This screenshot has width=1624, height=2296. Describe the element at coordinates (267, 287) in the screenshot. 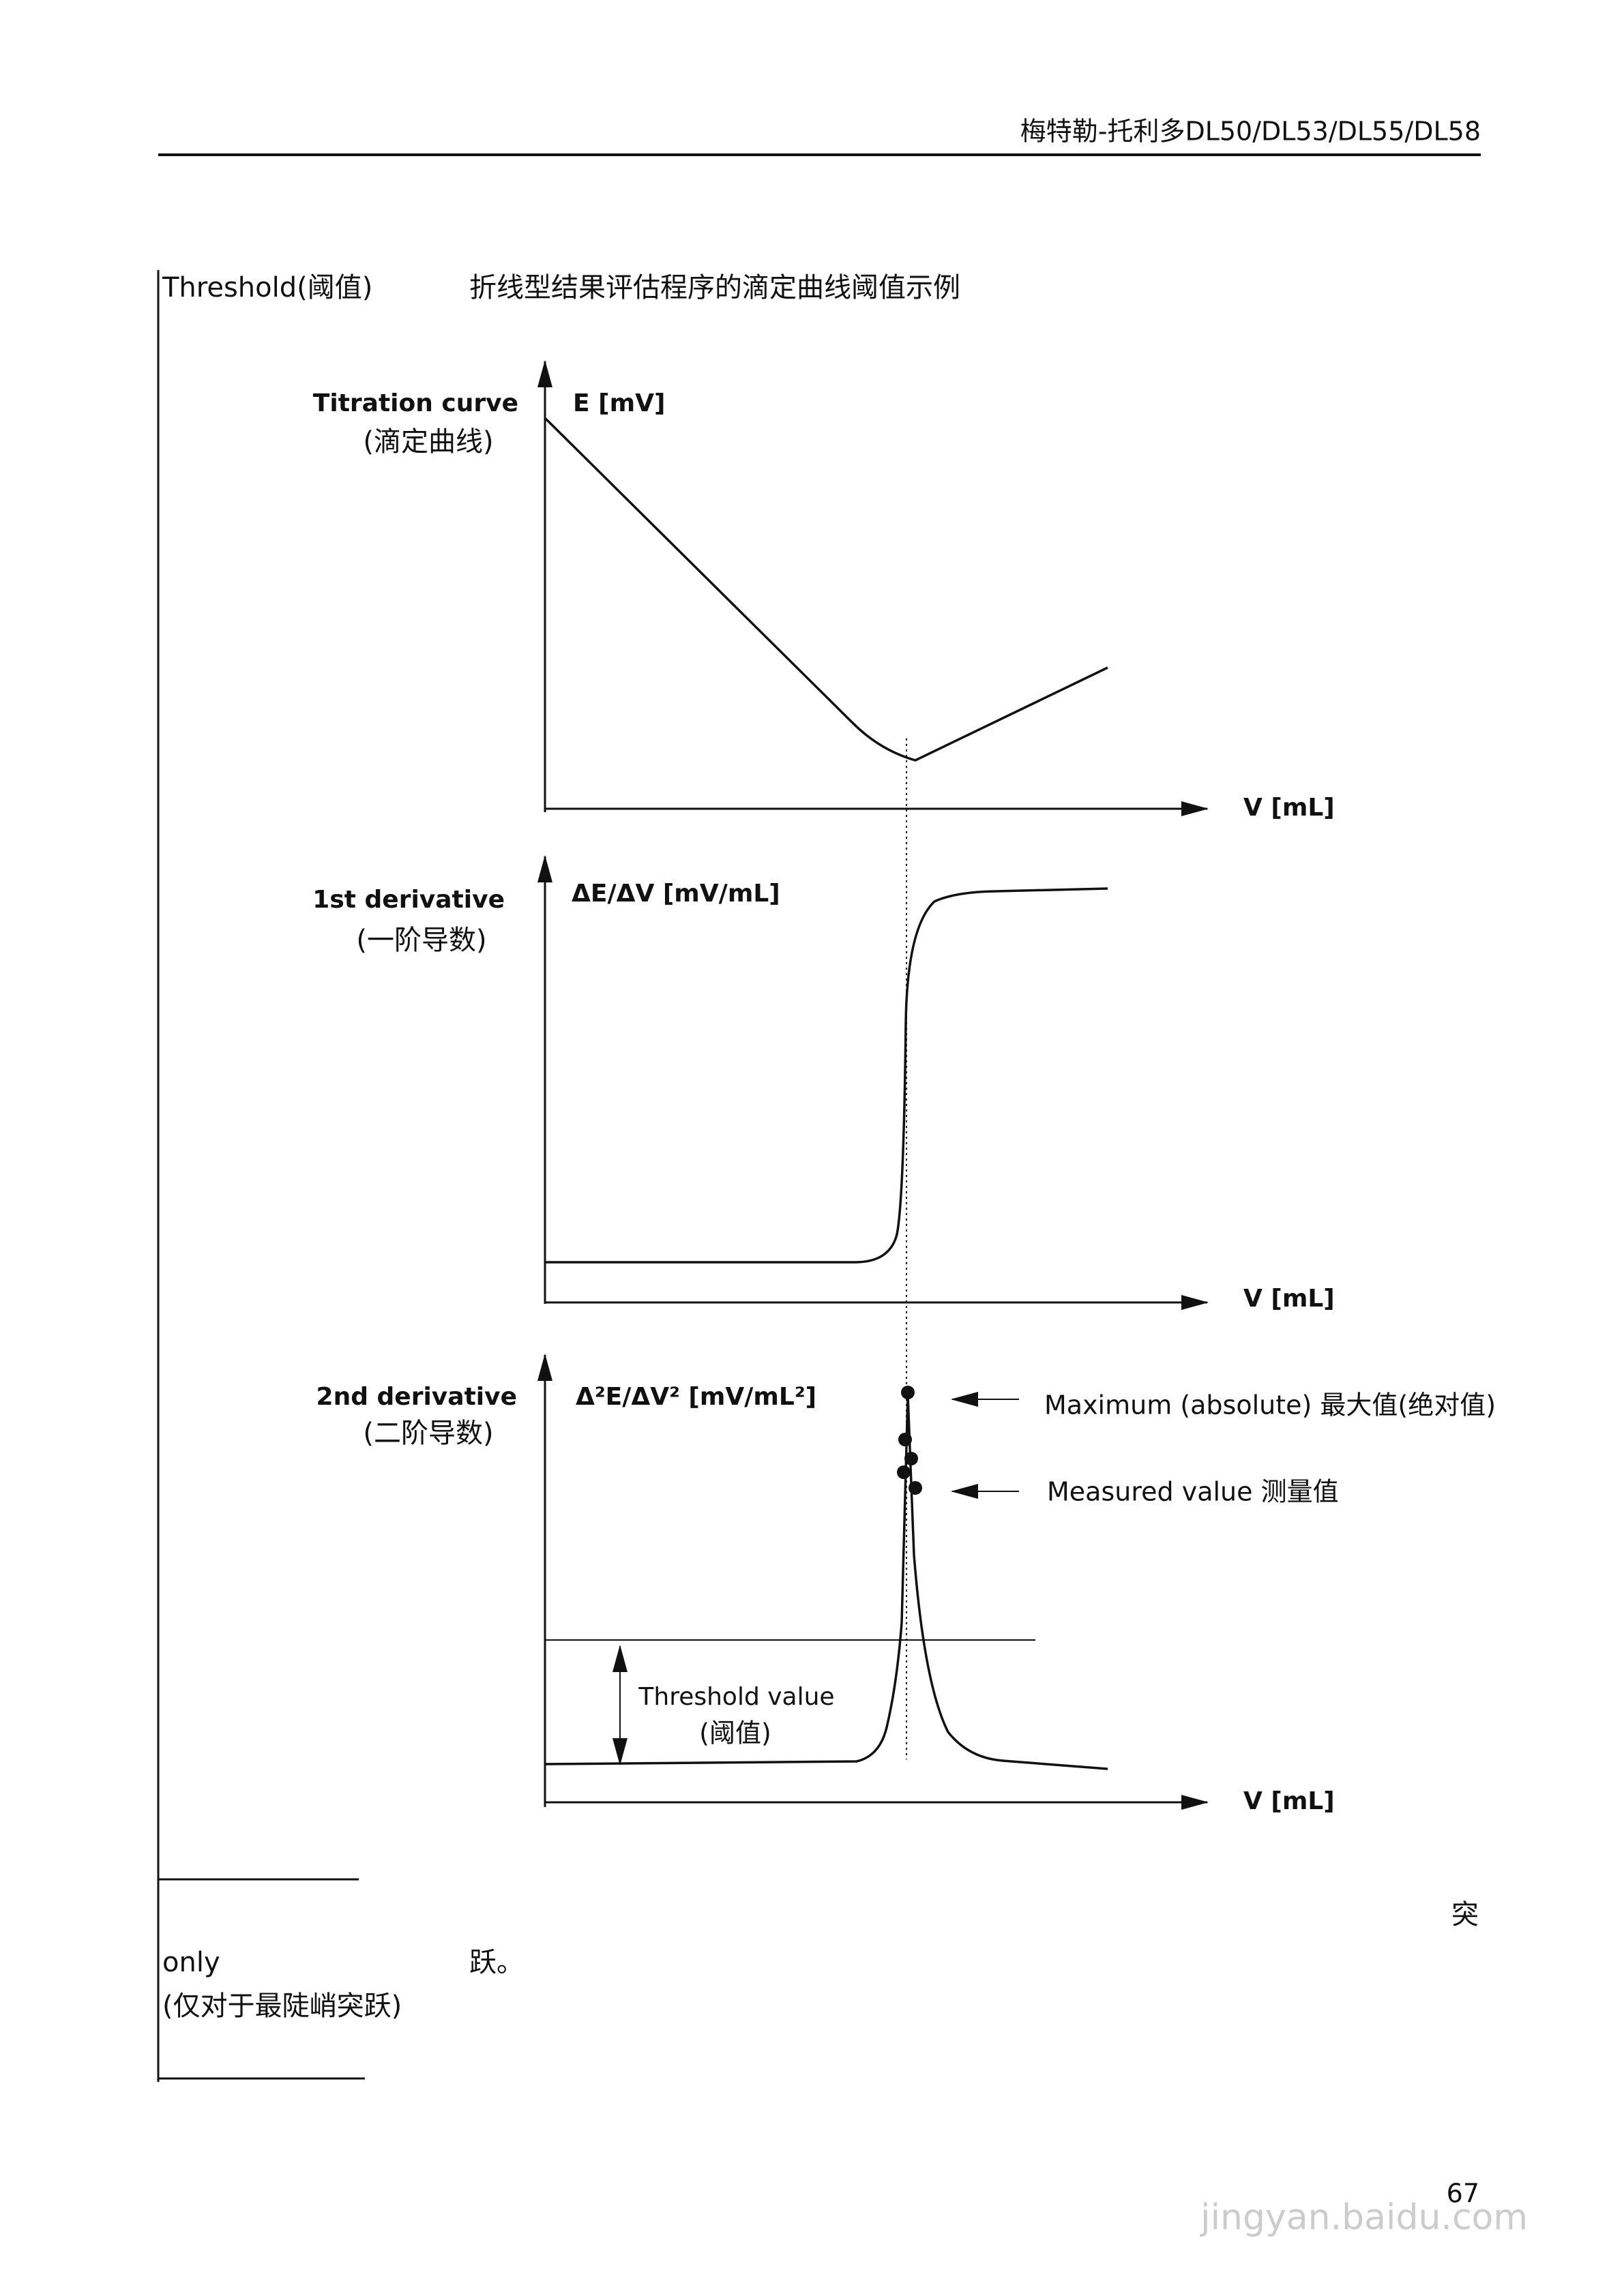

I see `section-label: Threshold(阈值)` at that location.